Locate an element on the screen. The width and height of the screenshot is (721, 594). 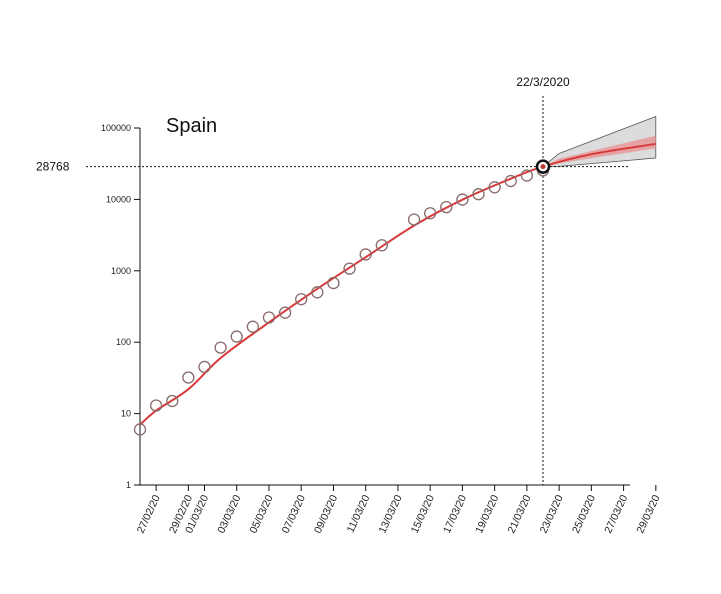
x-tick-label: 09/03/20 is located at coordinates (326, 514).